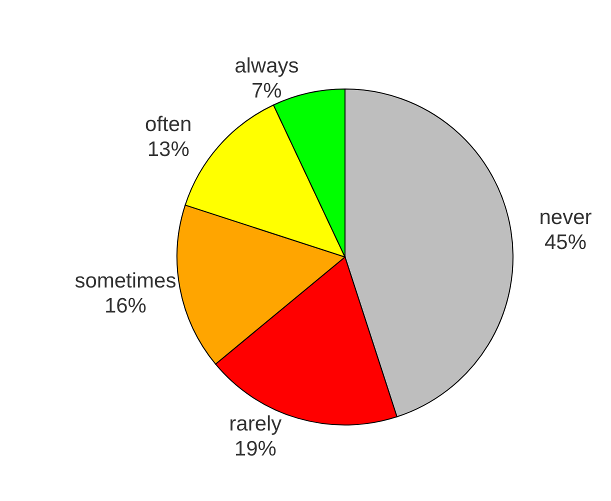 The image size is (611, 501). I want to click on slice-label: never, so click(565, 218).